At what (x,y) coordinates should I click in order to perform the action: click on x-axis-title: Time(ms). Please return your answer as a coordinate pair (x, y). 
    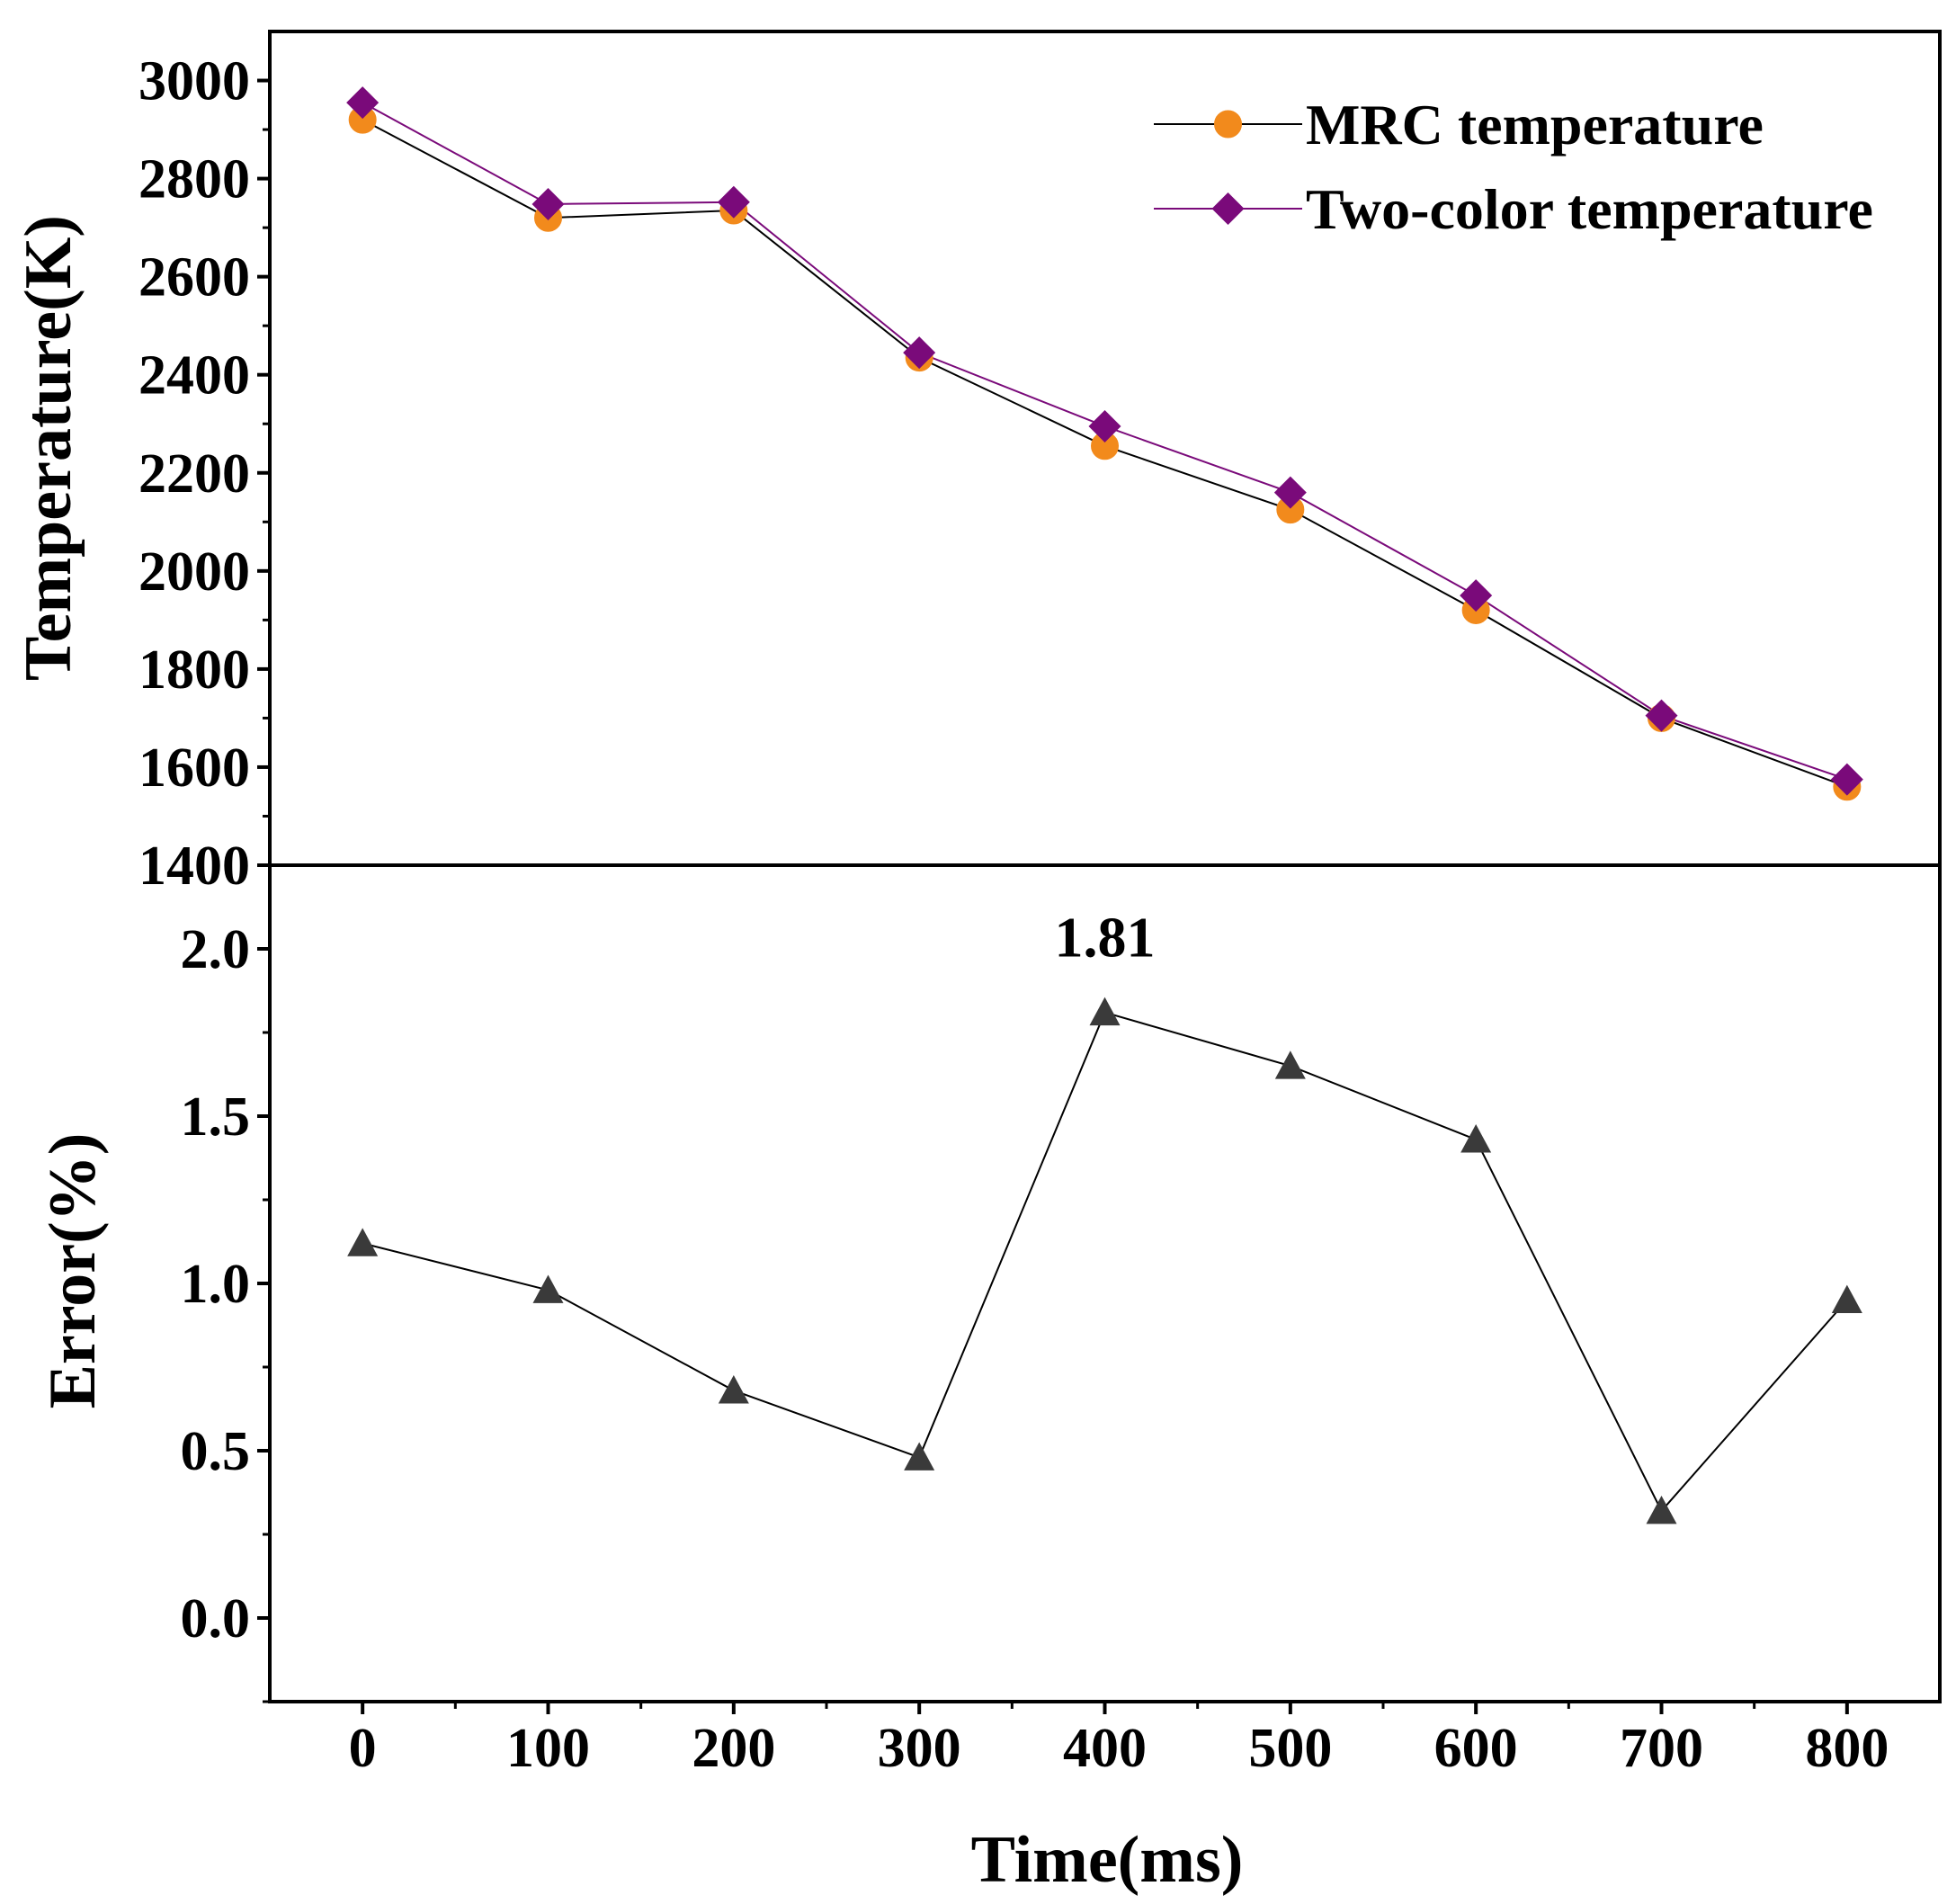
    Looking at the image, I should click on (1107, 1860).